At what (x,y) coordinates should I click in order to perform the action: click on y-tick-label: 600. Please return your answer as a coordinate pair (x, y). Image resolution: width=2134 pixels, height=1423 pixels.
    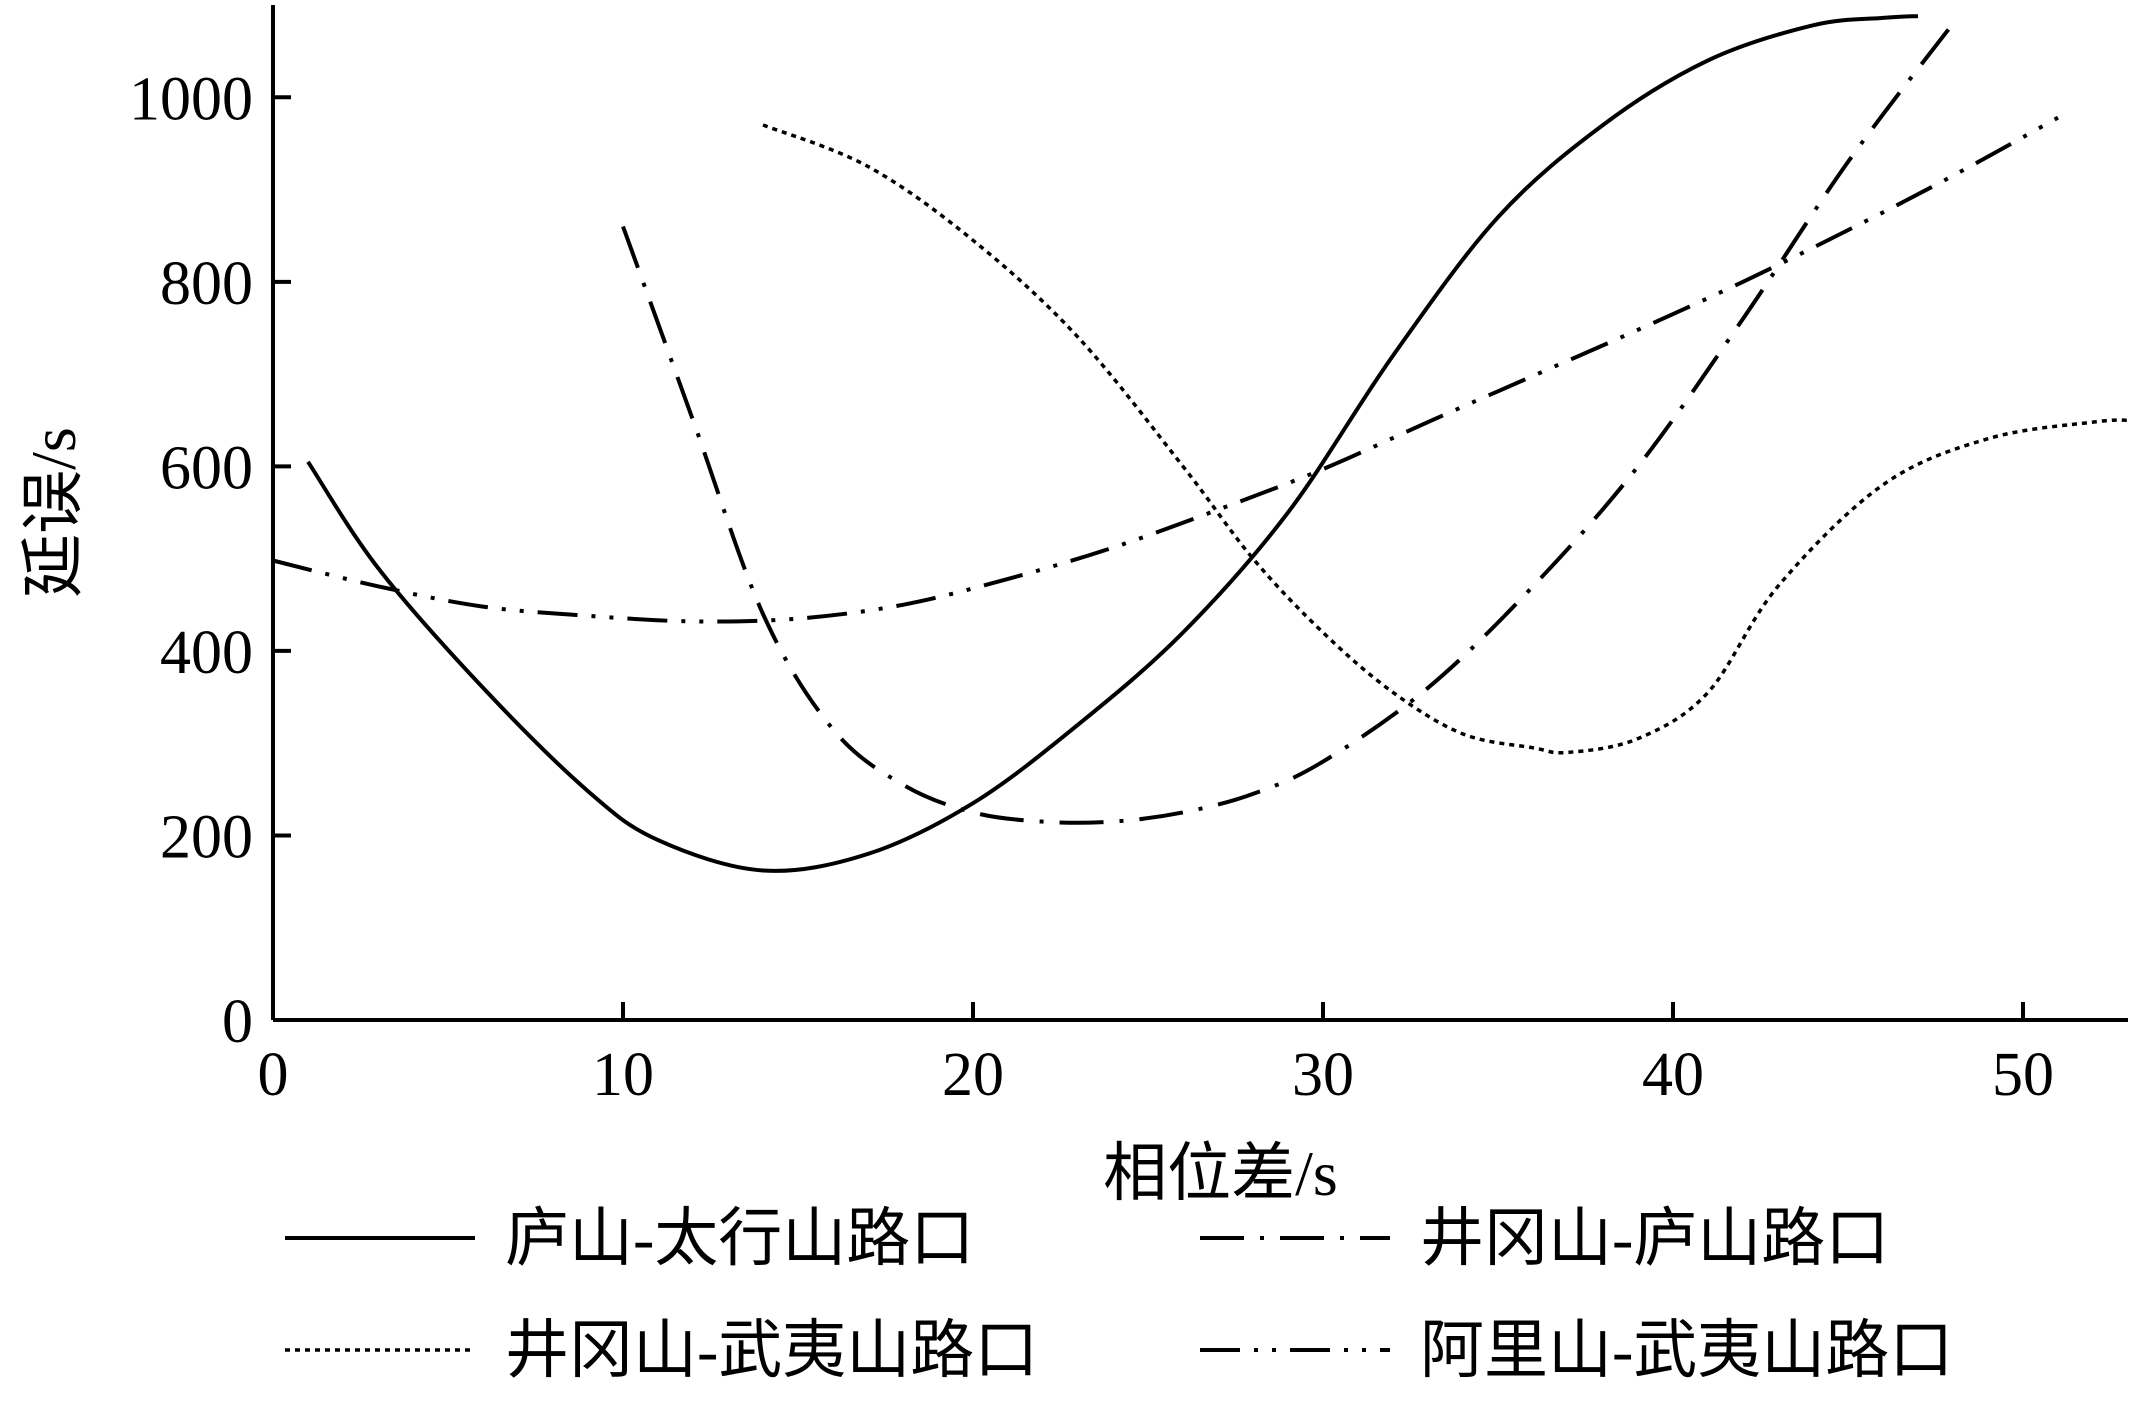
    Looking at the image, I should click on (206, 468).